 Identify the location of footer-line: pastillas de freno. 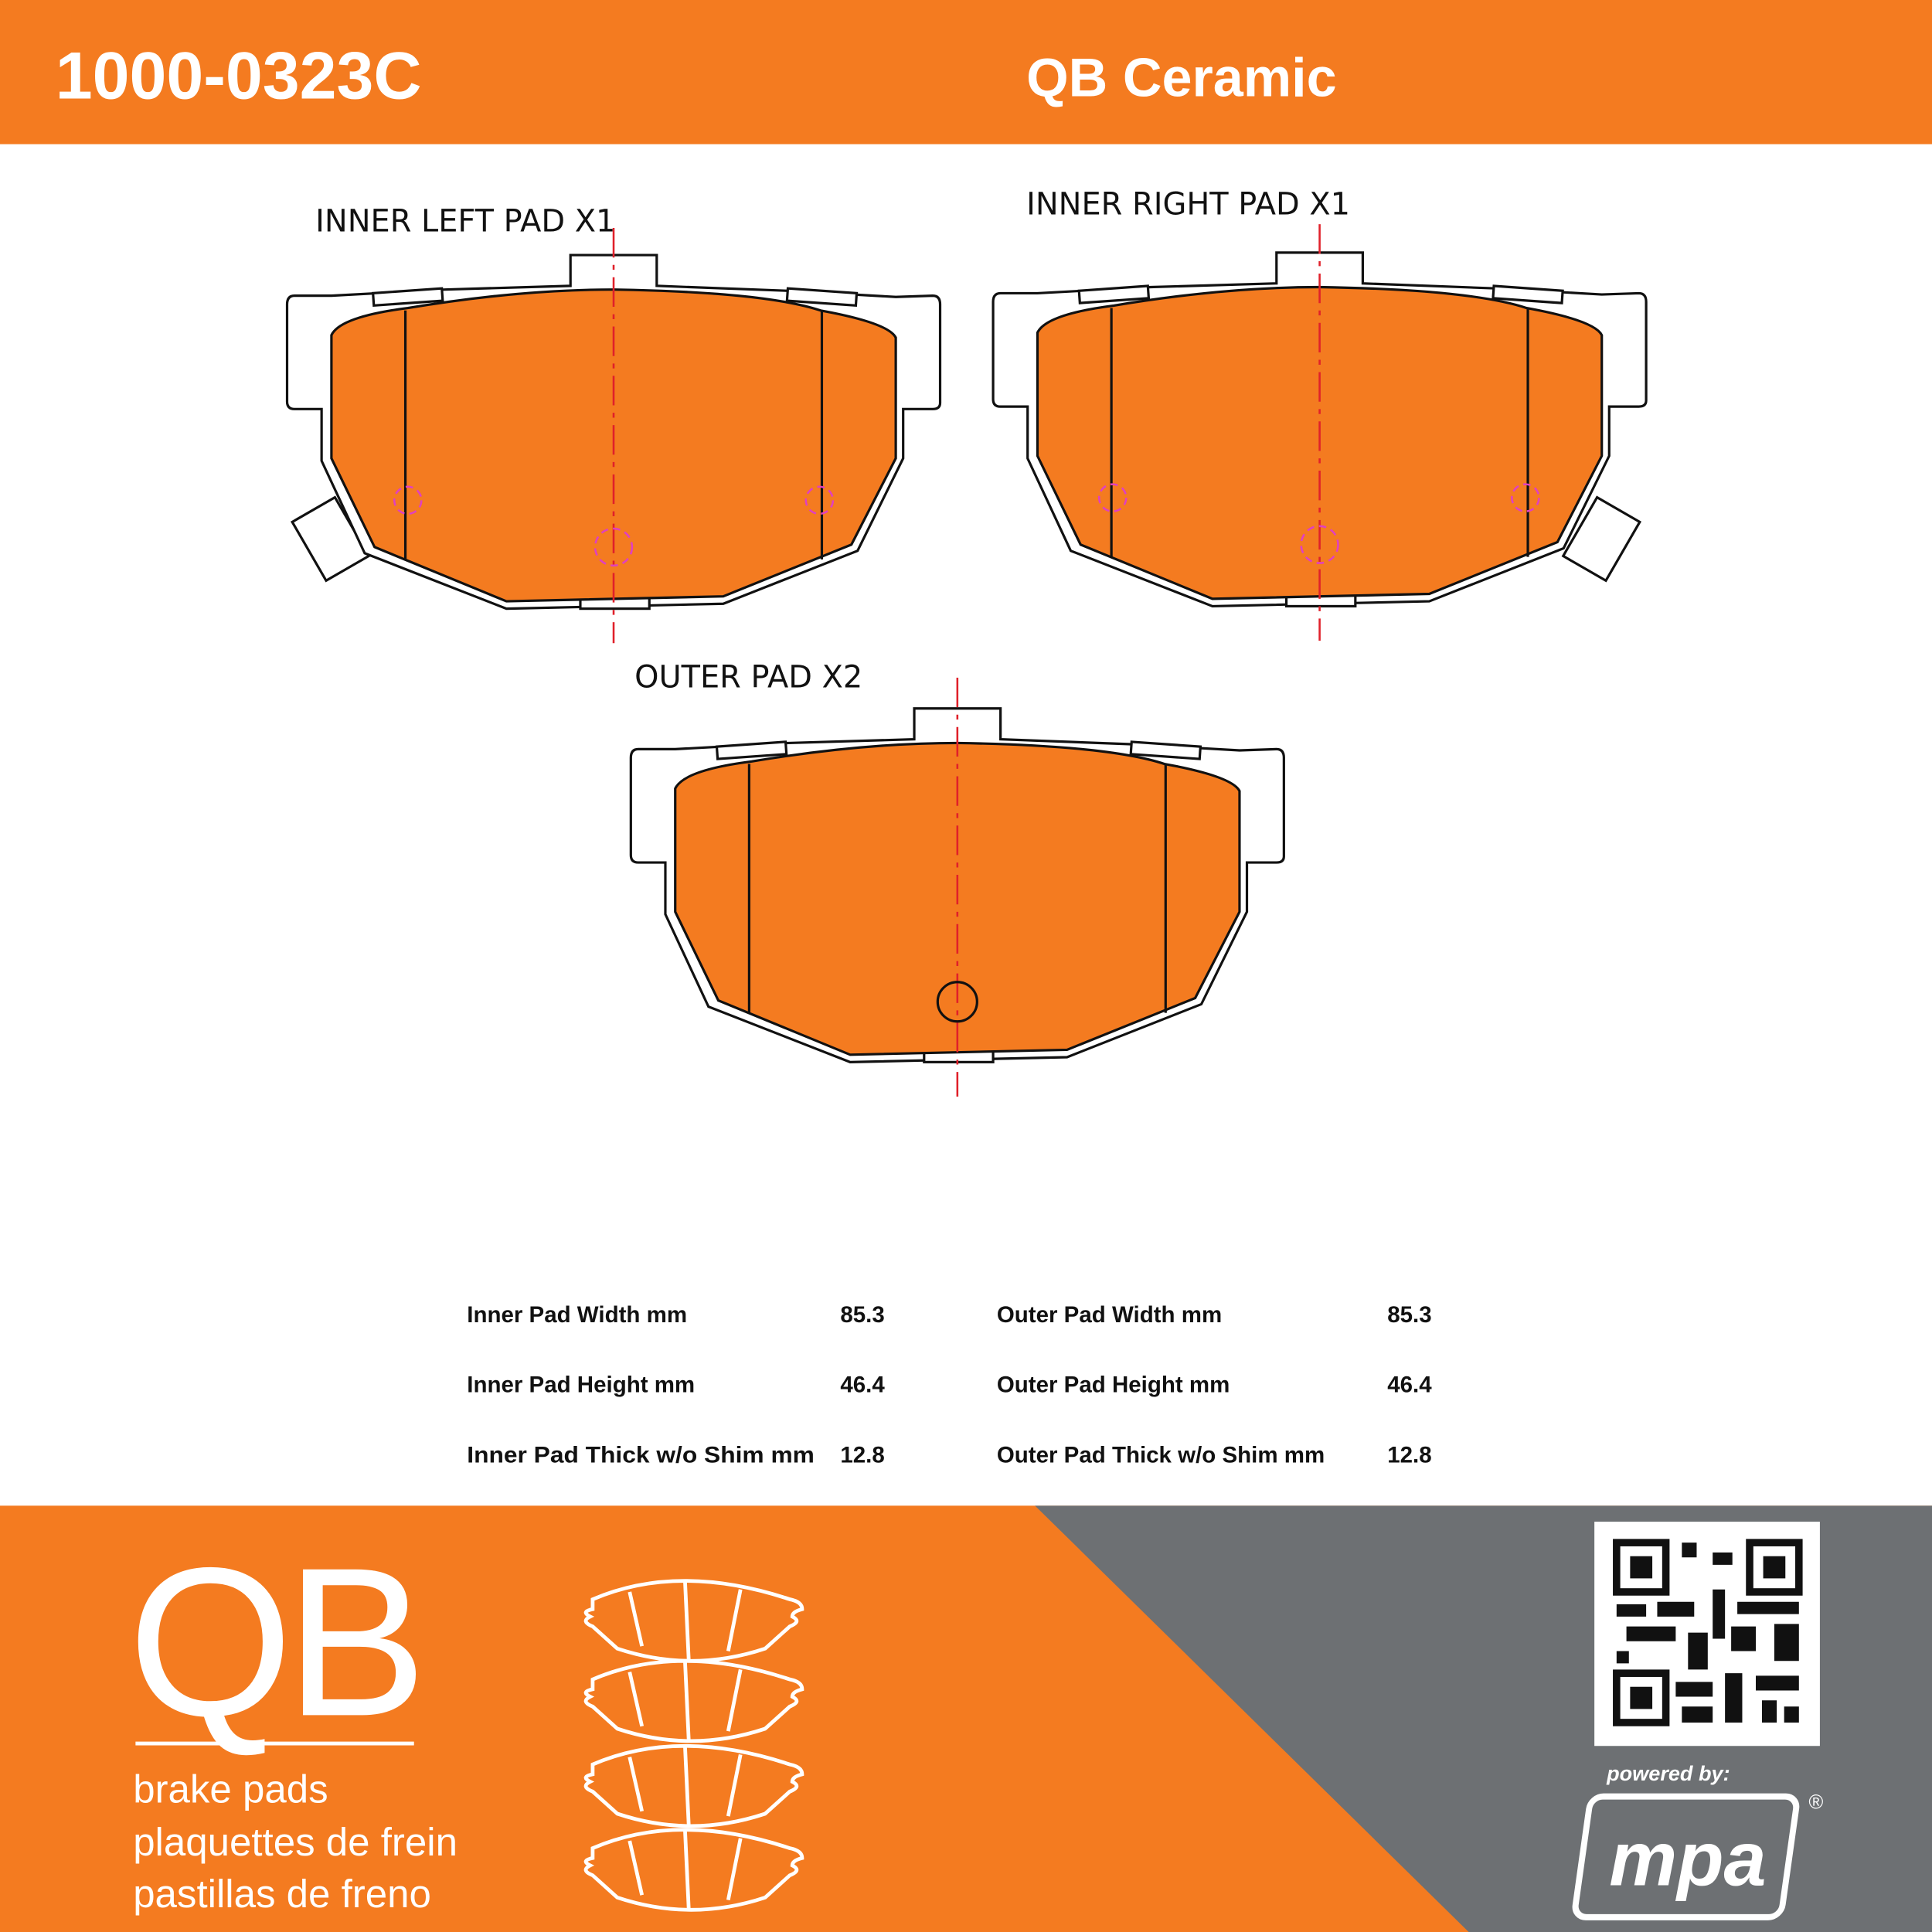
(282, 1894).